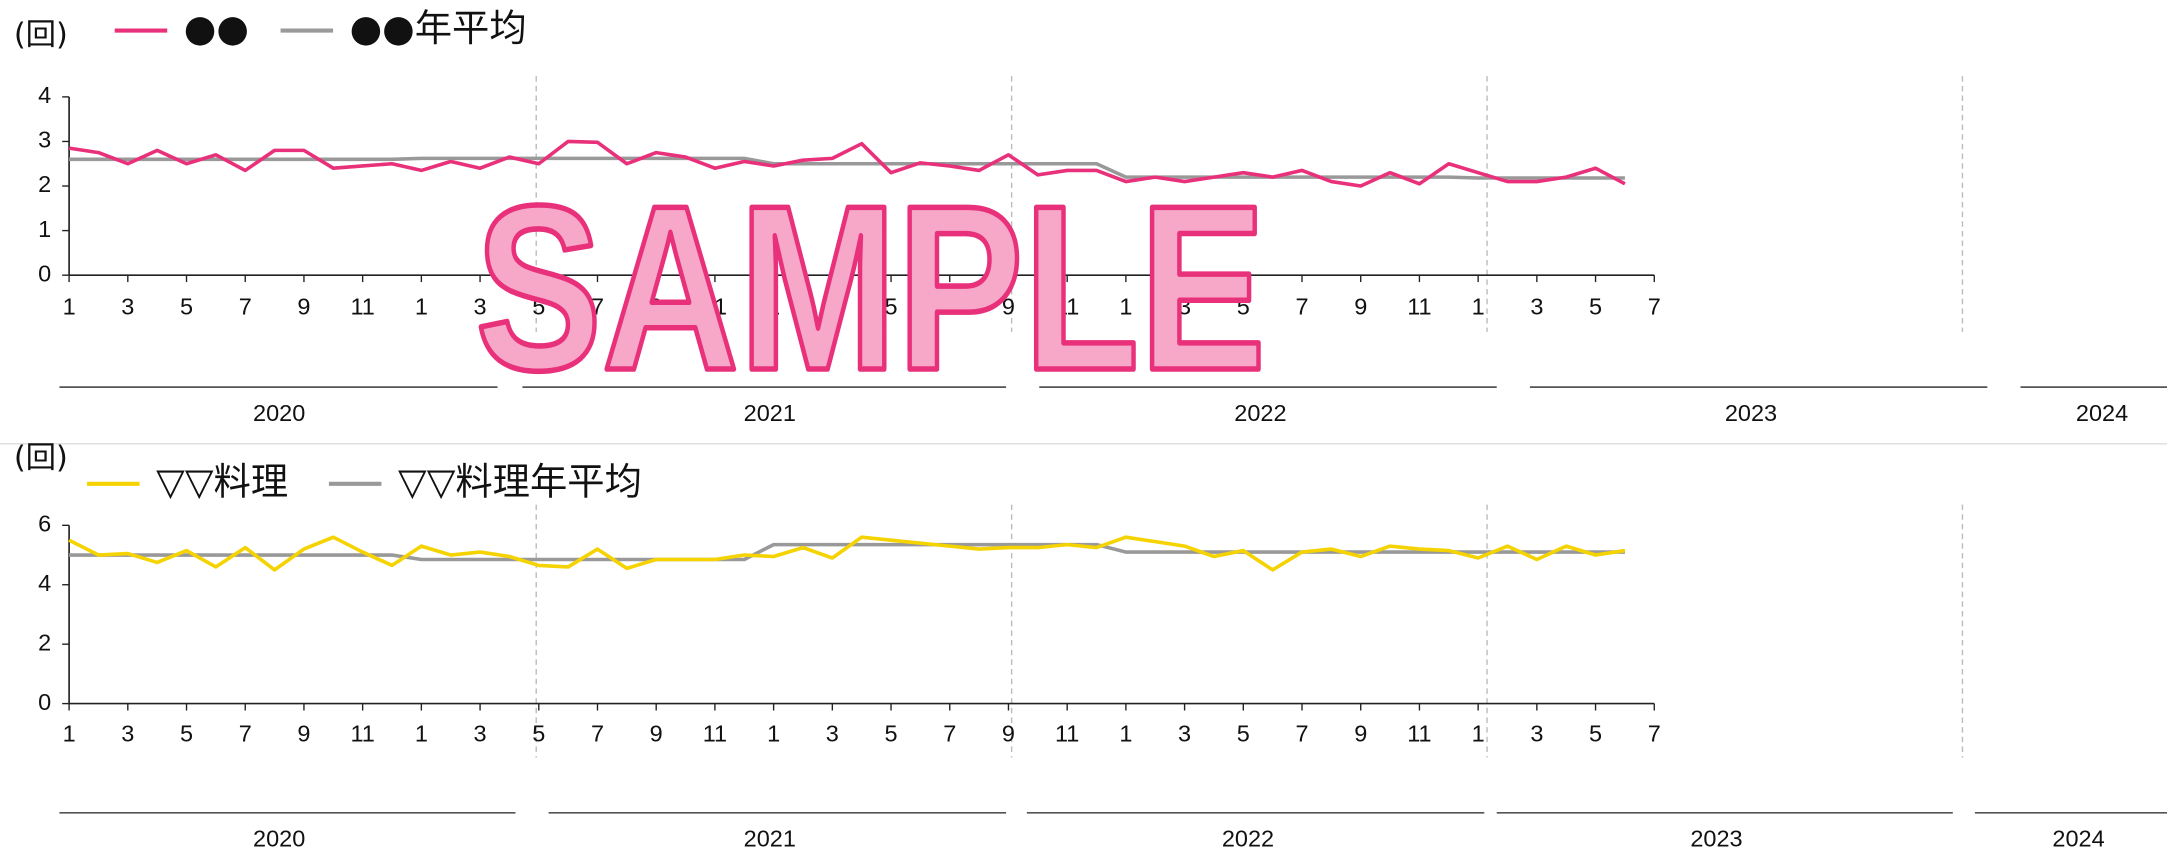  I want to click on watermark: SAMPLE, so click(870, 287).